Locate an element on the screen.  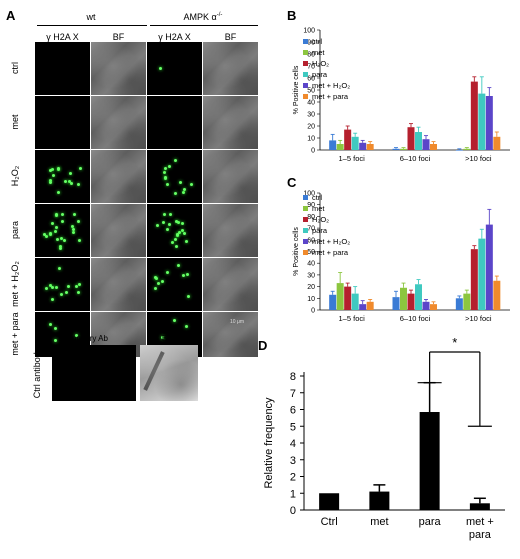
ctrl-bf-image is located at coordinates (169, 373).